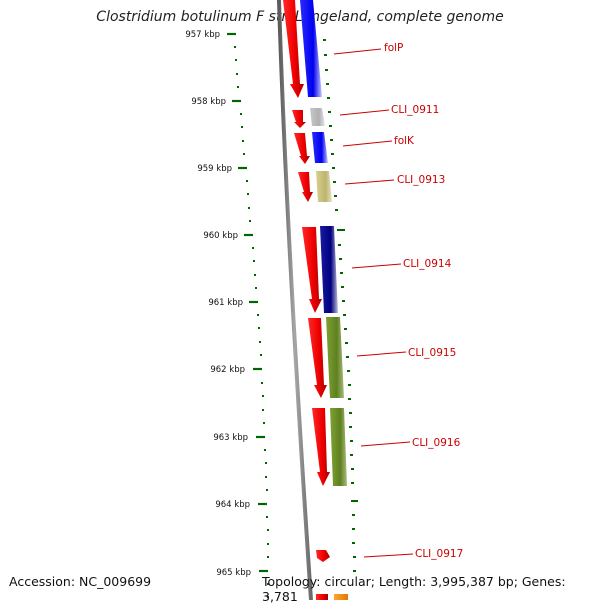  I want to click on gene-label-cli0911: CLI_0911, so click(415, 110).